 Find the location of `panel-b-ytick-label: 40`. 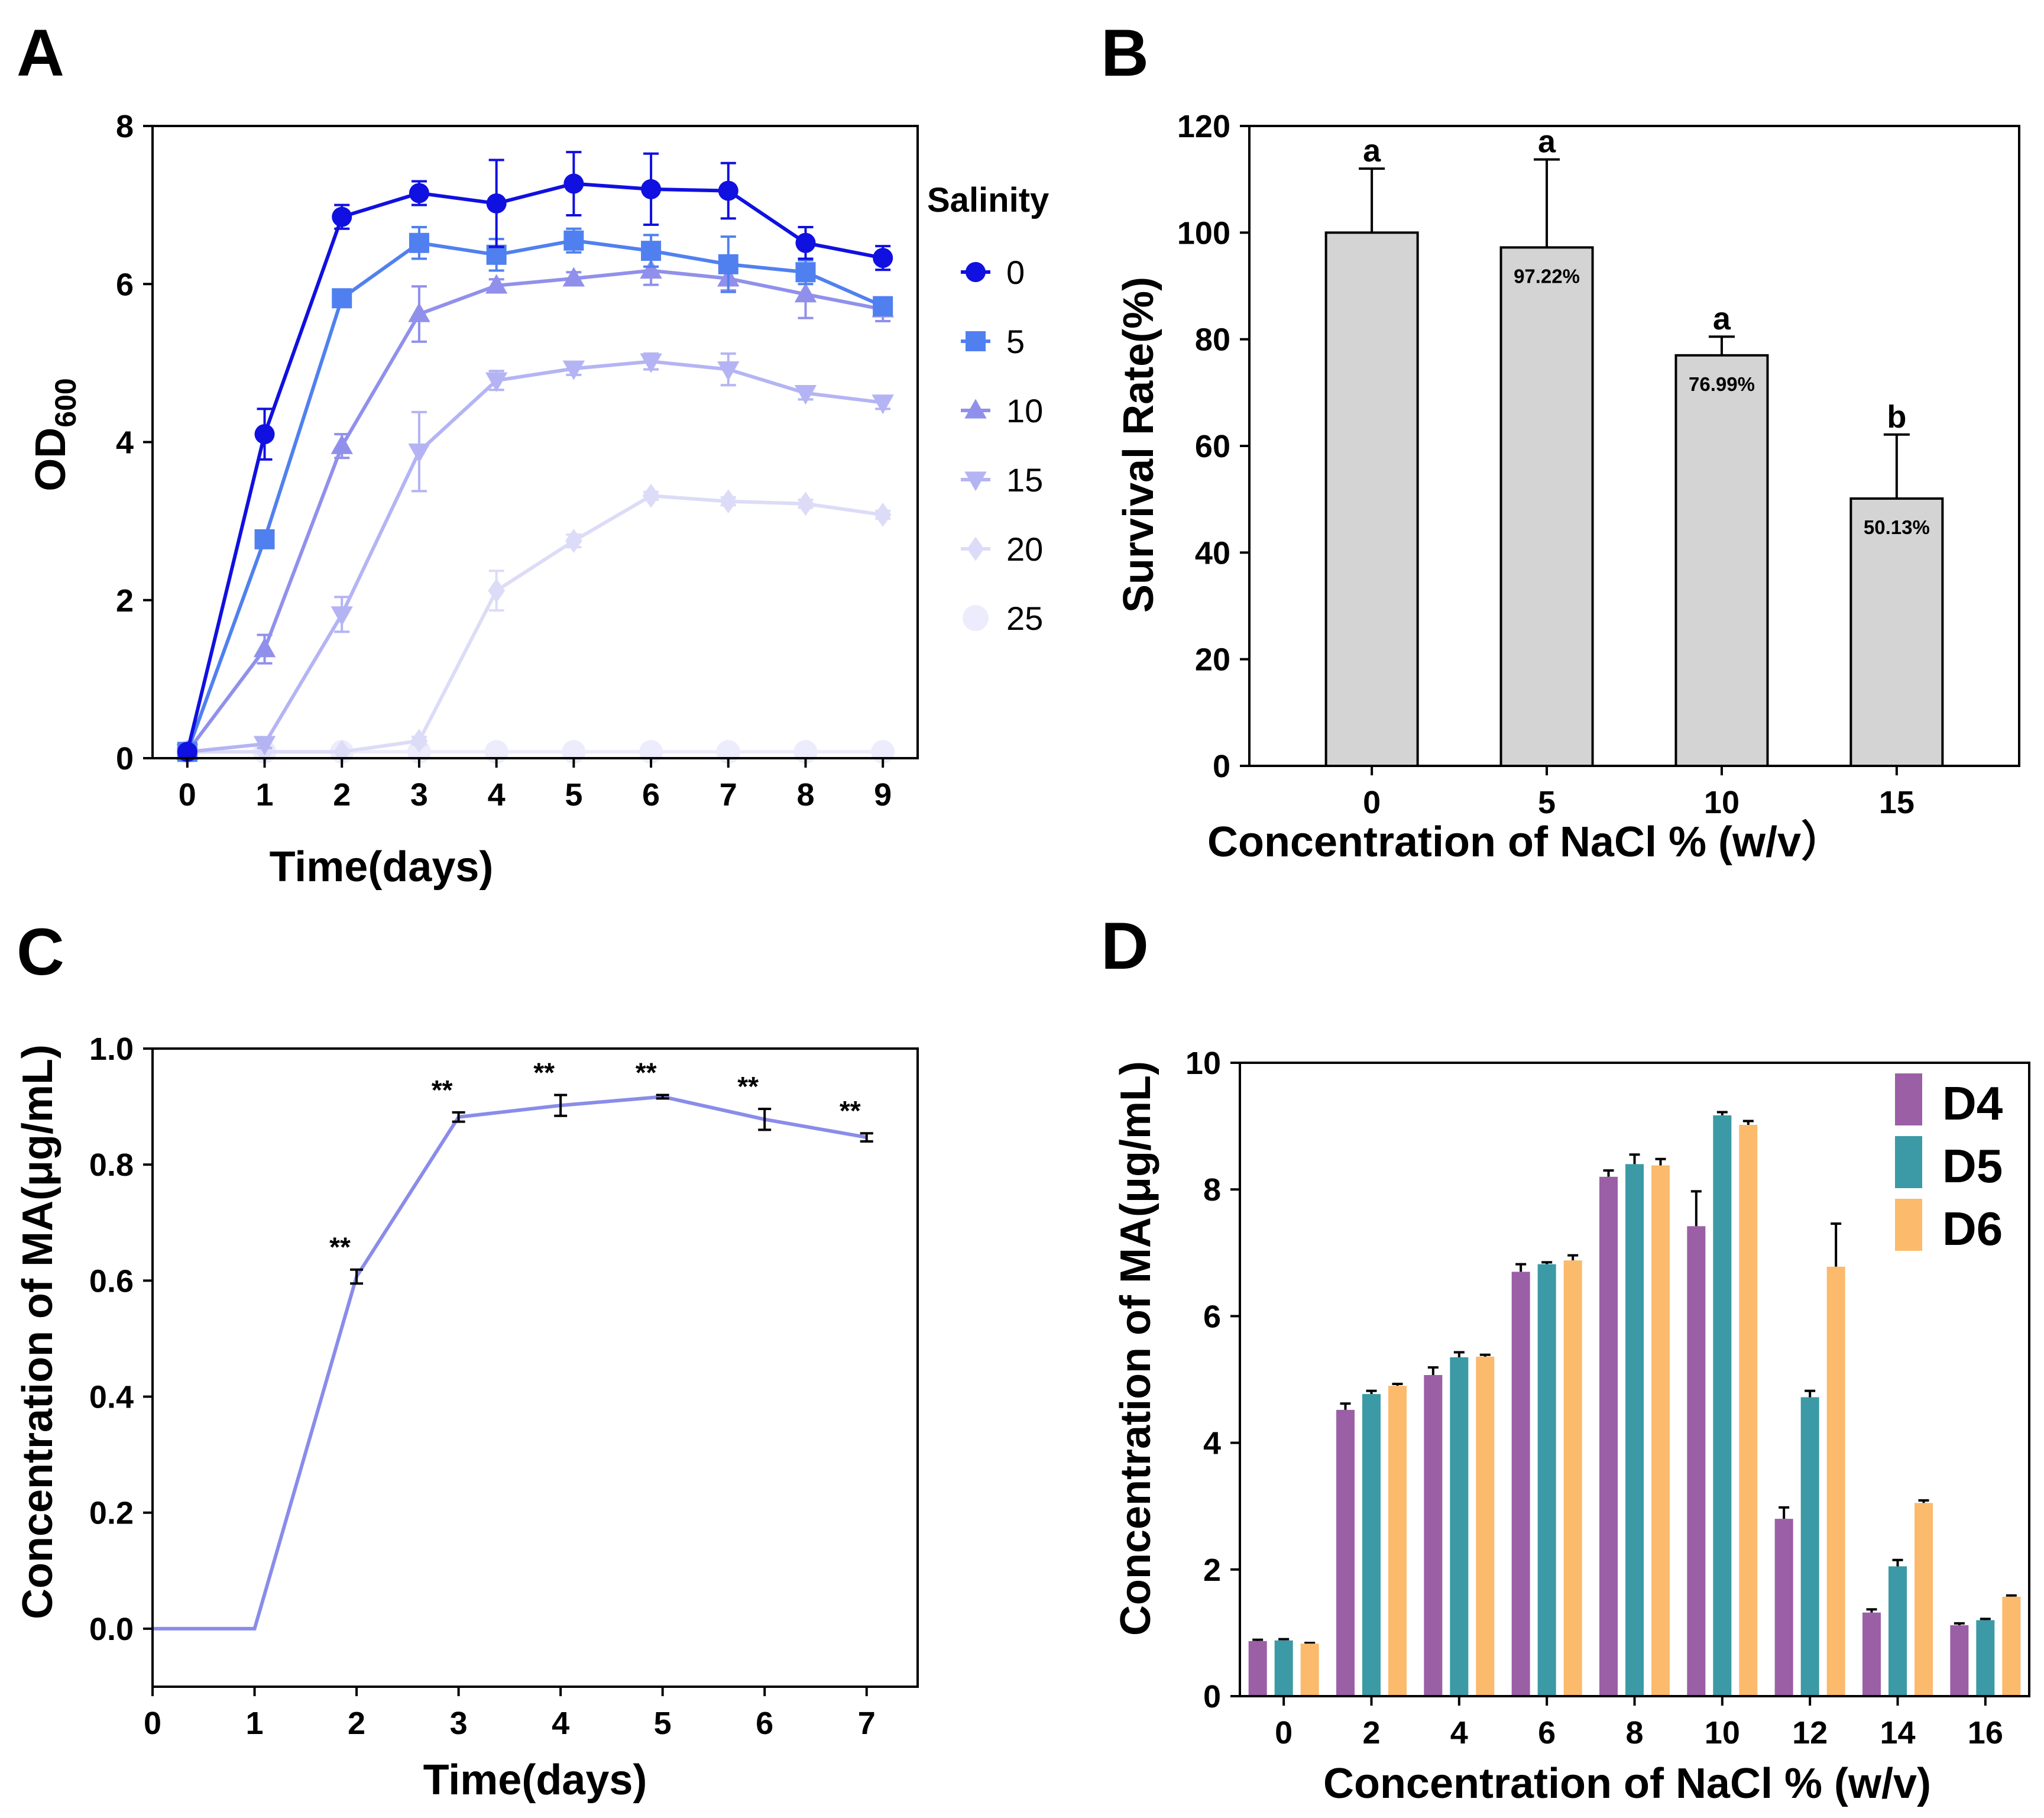

panel-b-ytick-label: 40 is located at coordinates (1212, 553).